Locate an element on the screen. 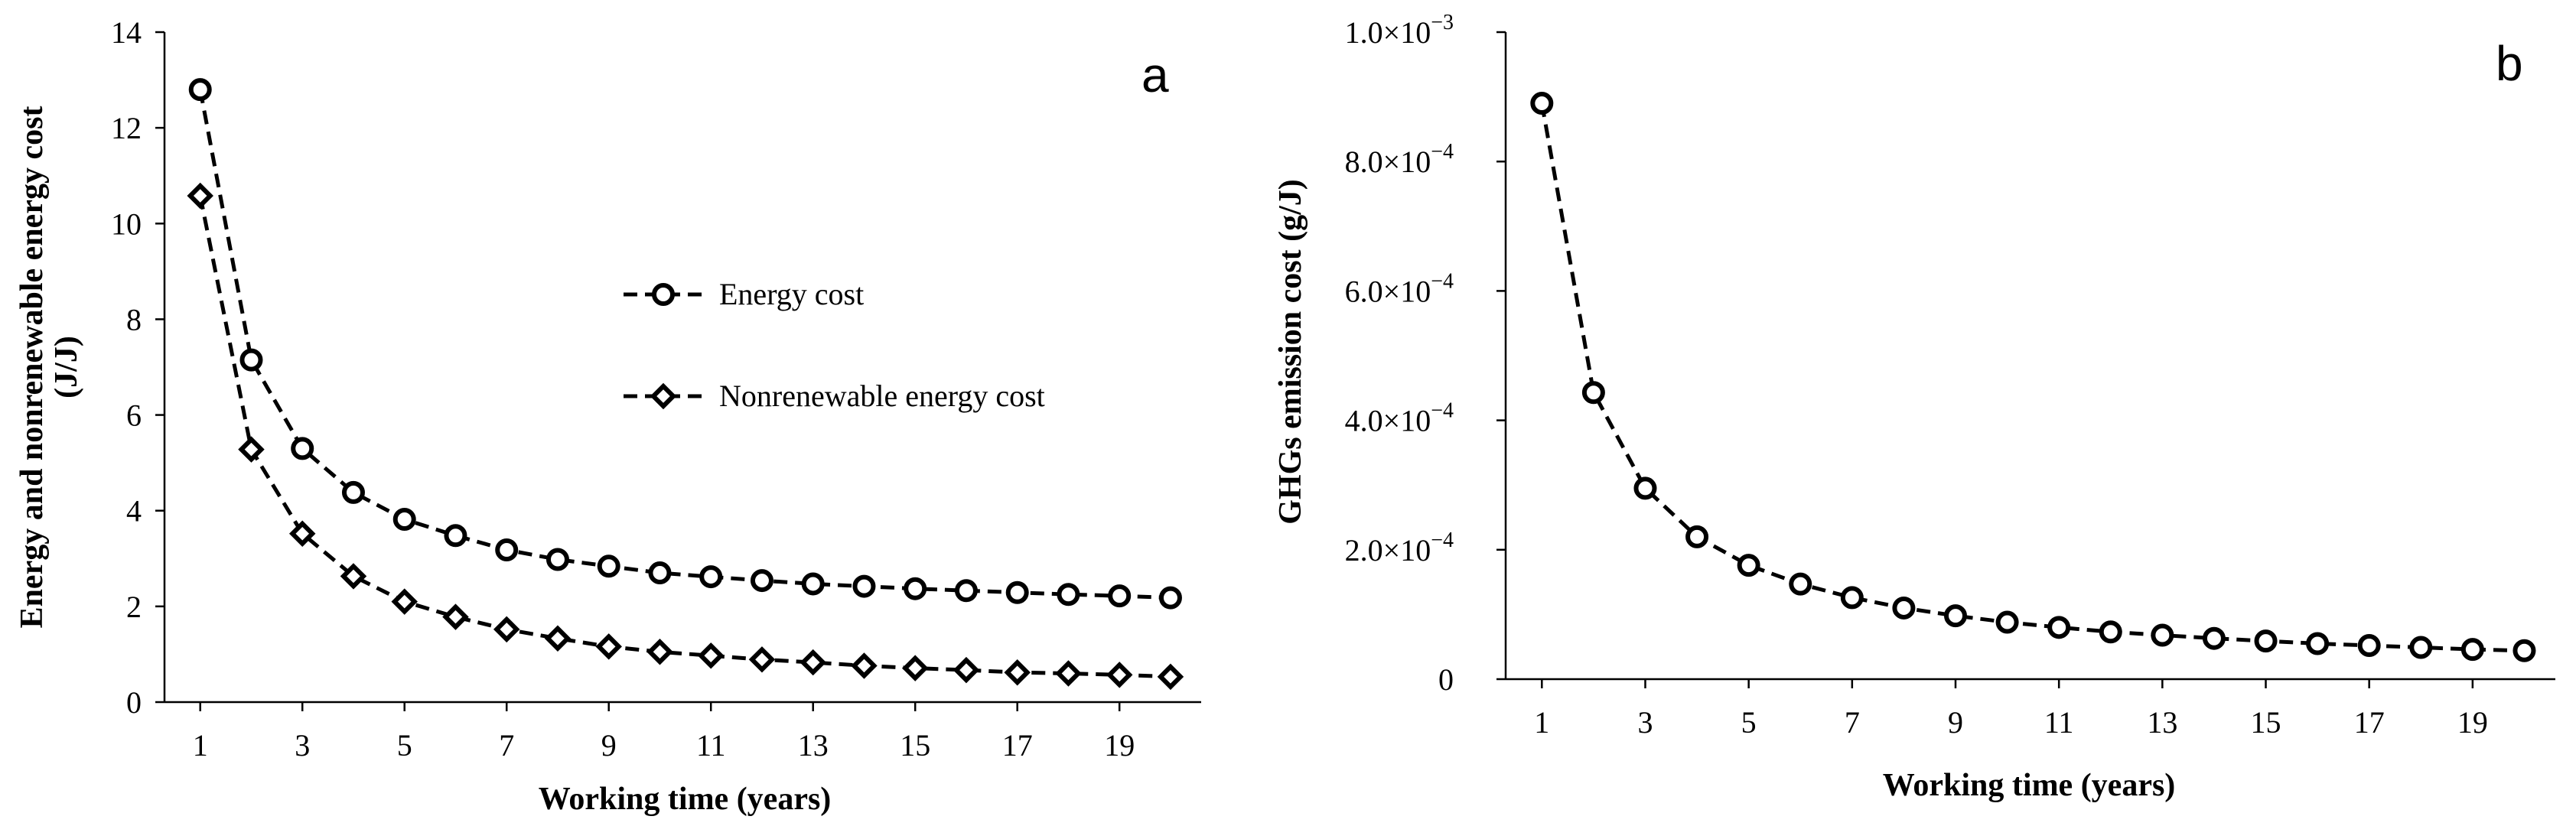  panel-b-x-axis-title: Working time (years) is located at coordinates (2030, 786).